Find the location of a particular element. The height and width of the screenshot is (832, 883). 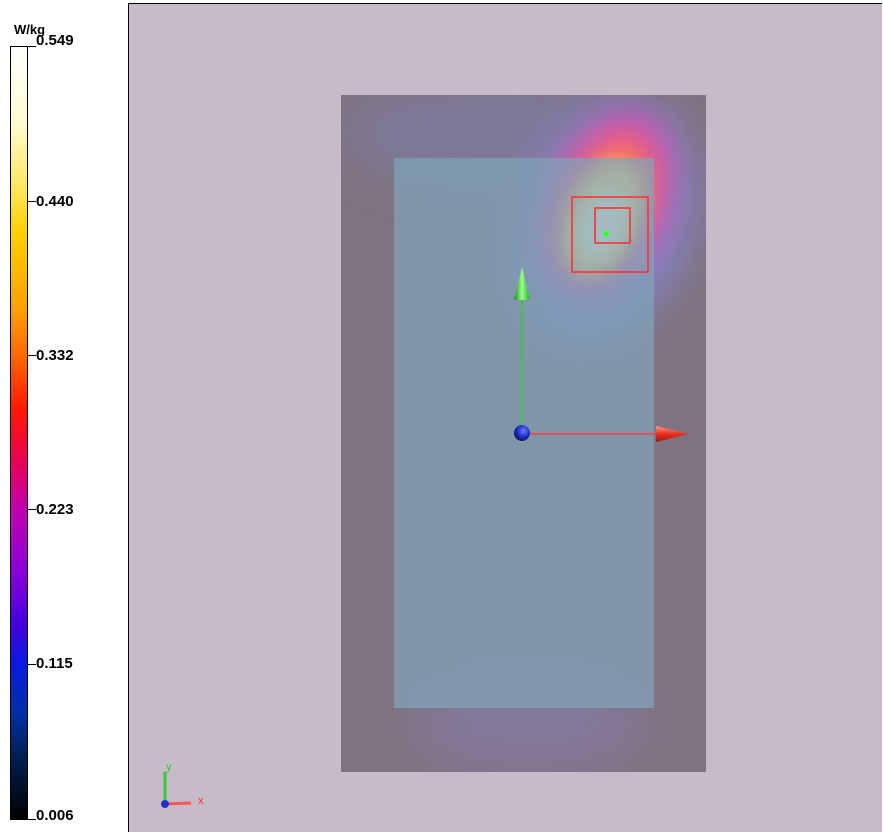

unit-label: W/kg is located at coordinates (30, 29).